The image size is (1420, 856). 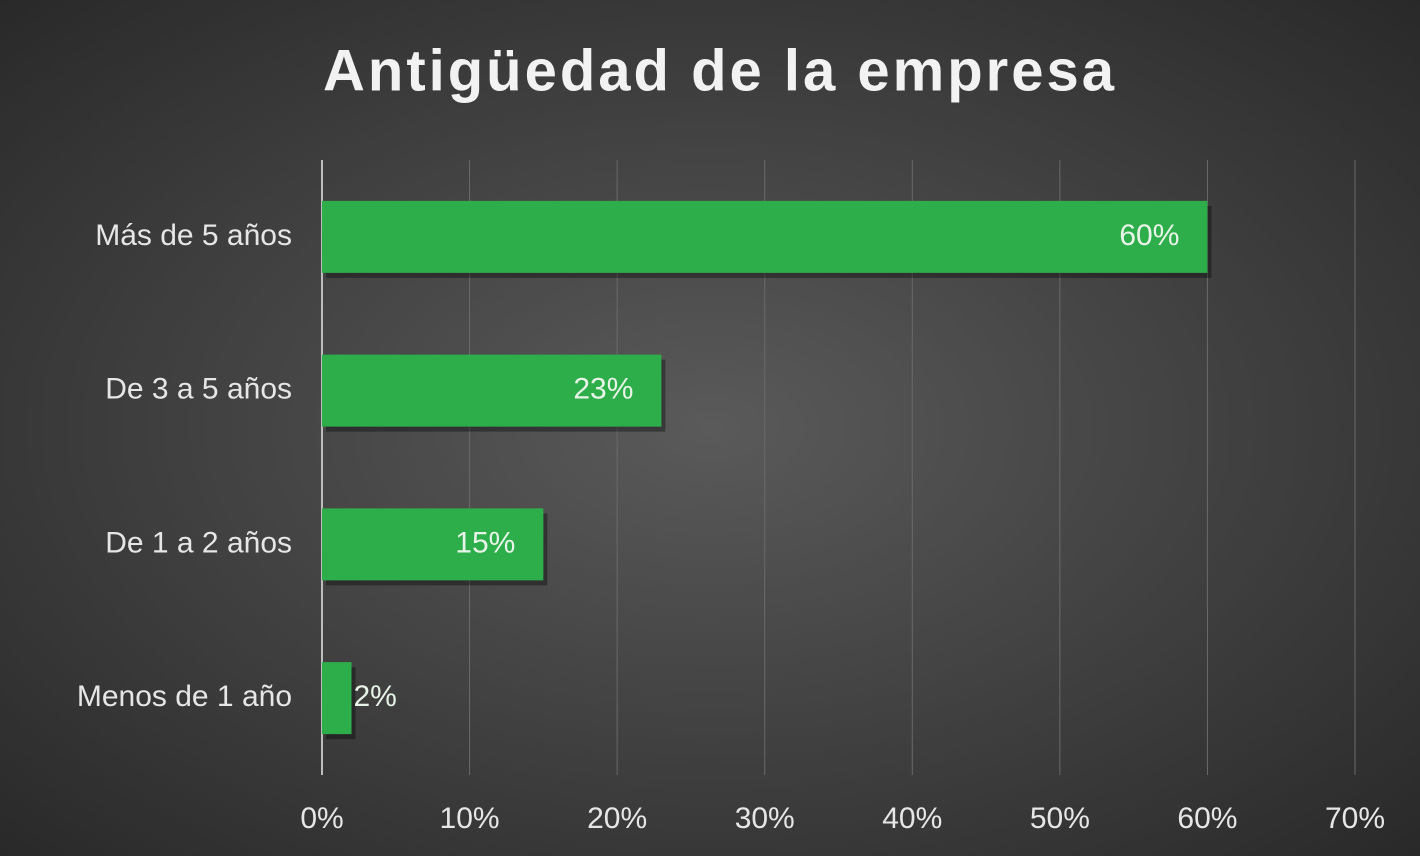 What do you see at coordinates (1355, 818) in the screenshot?
I see `x-tick-label: 70%` at bounding box center [1355, 818].